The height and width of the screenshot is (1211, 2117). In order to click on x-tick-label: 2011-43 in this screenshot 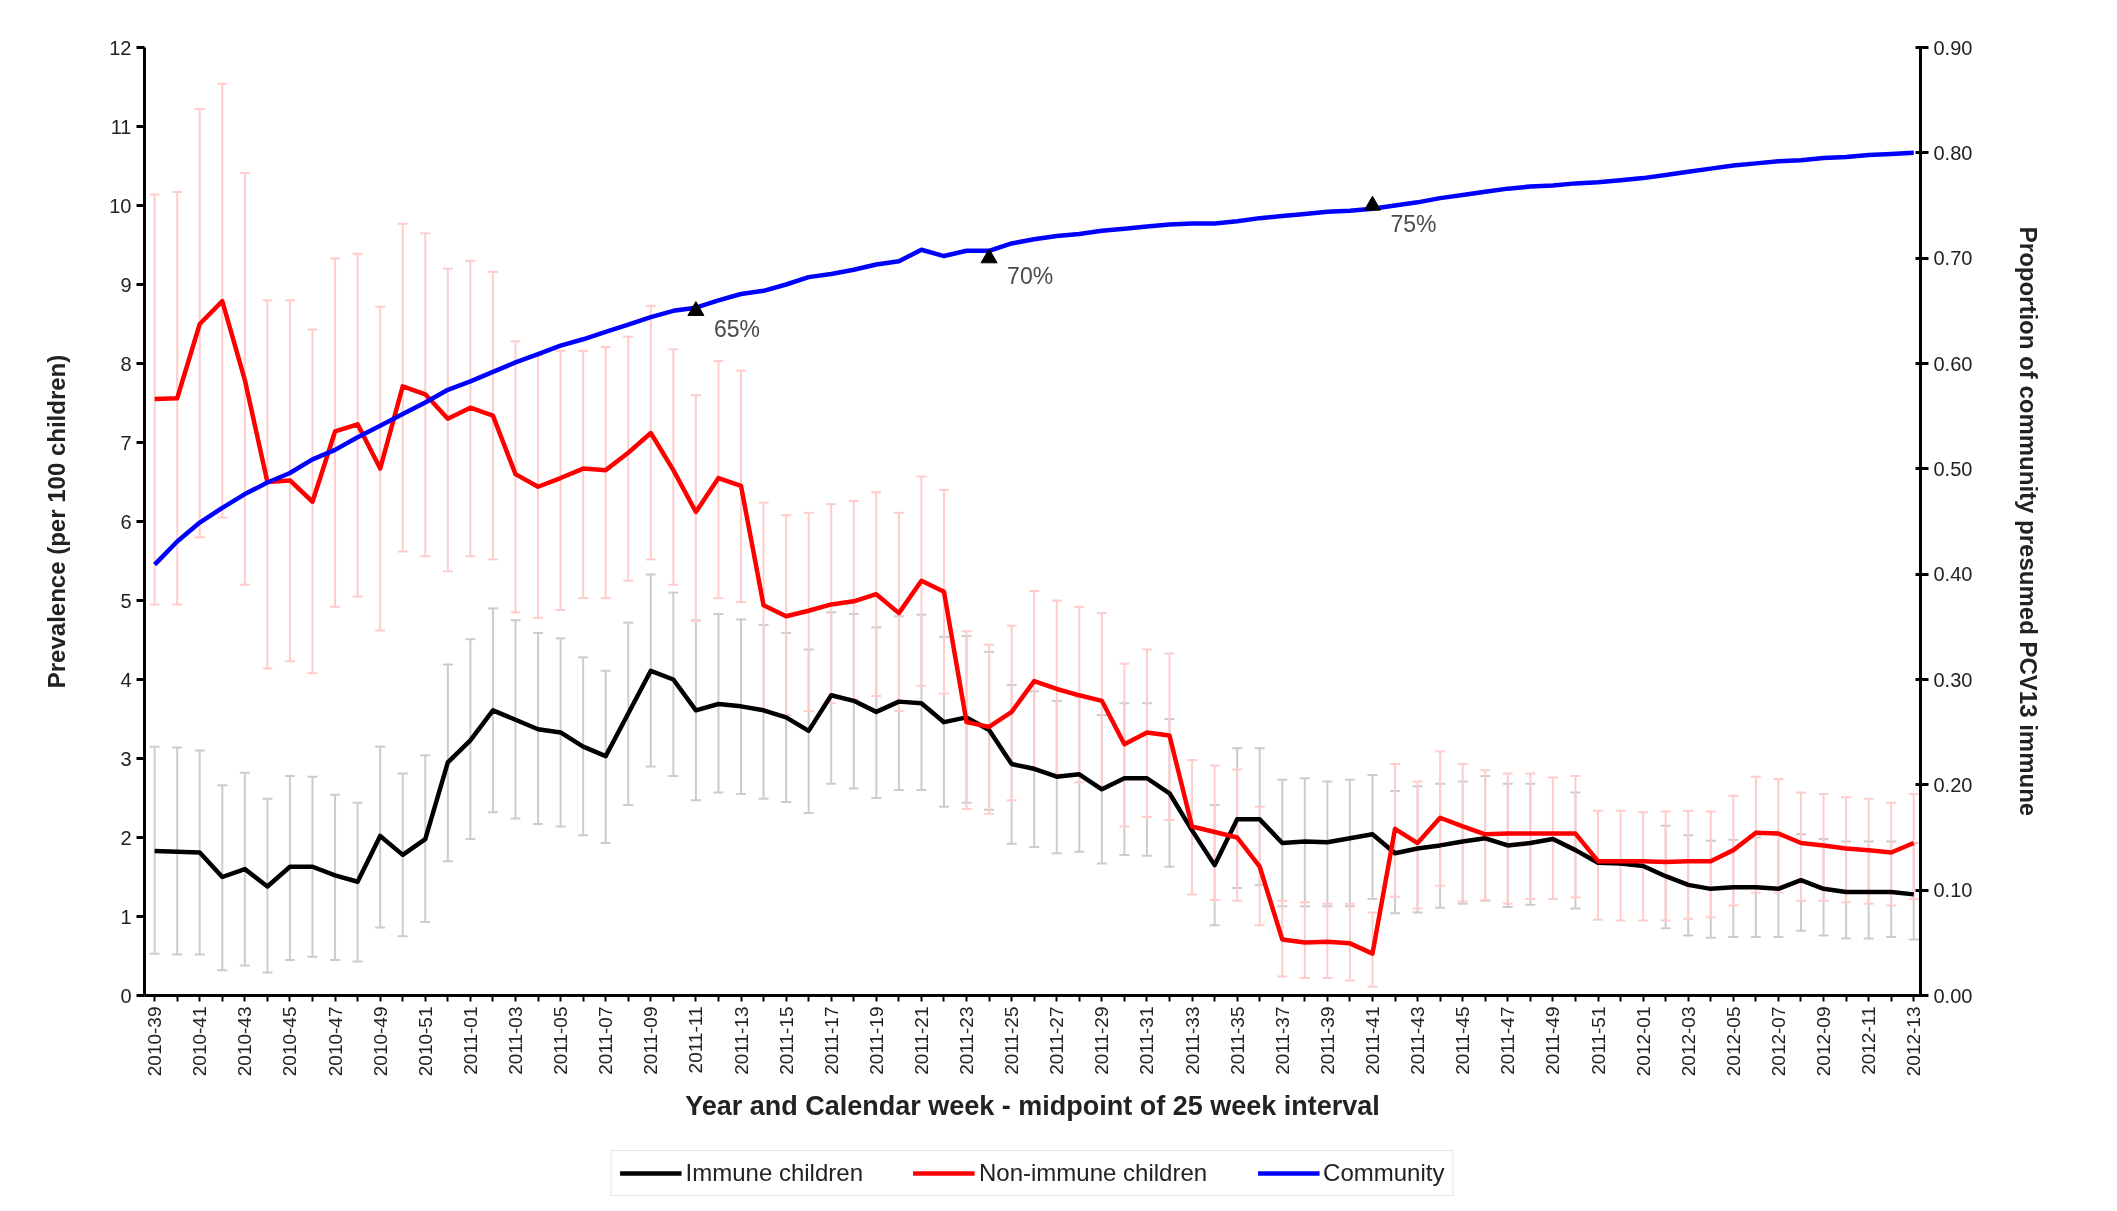, I will do `click(1418, 1040)`.